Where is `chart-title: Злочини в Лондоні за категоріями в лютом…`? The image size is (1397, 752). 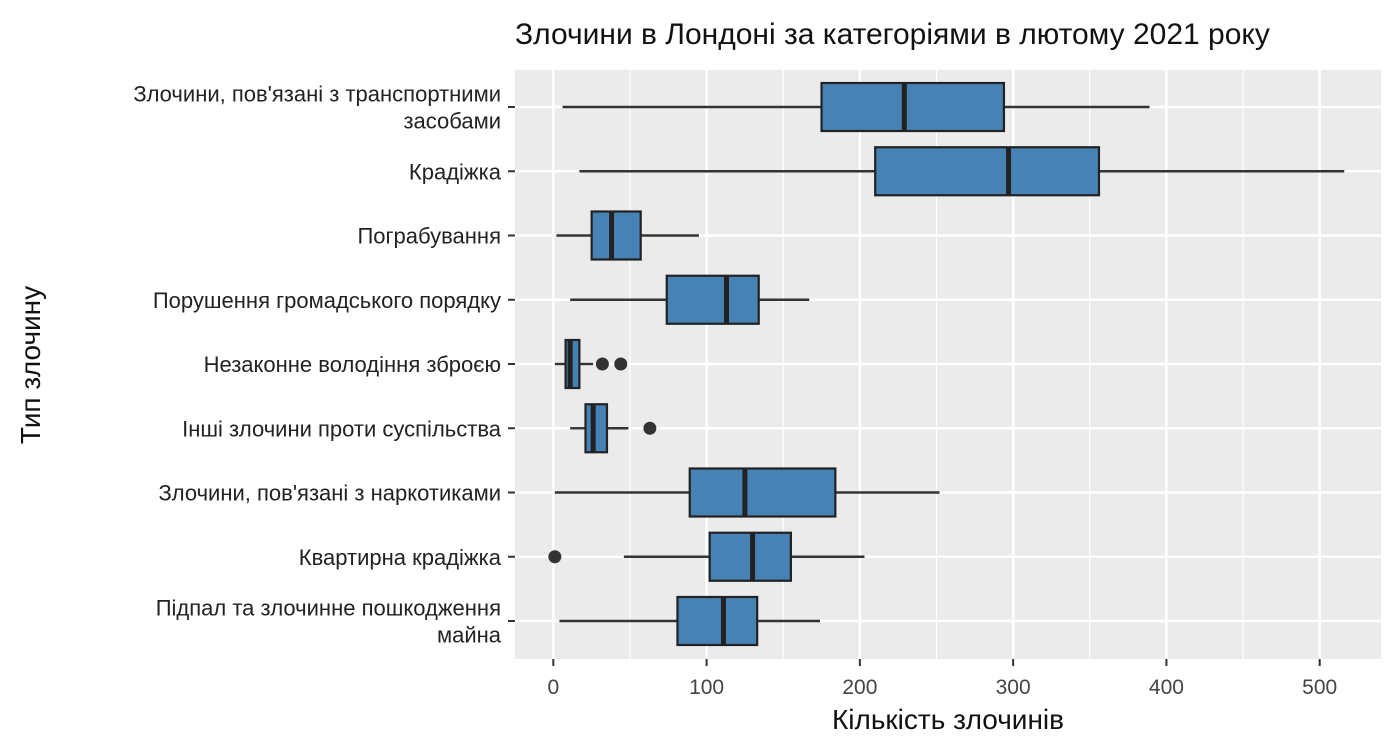
chart-title: Злочини в Лондоні за категоріями в лютом… is located at coordinates (892, 34).